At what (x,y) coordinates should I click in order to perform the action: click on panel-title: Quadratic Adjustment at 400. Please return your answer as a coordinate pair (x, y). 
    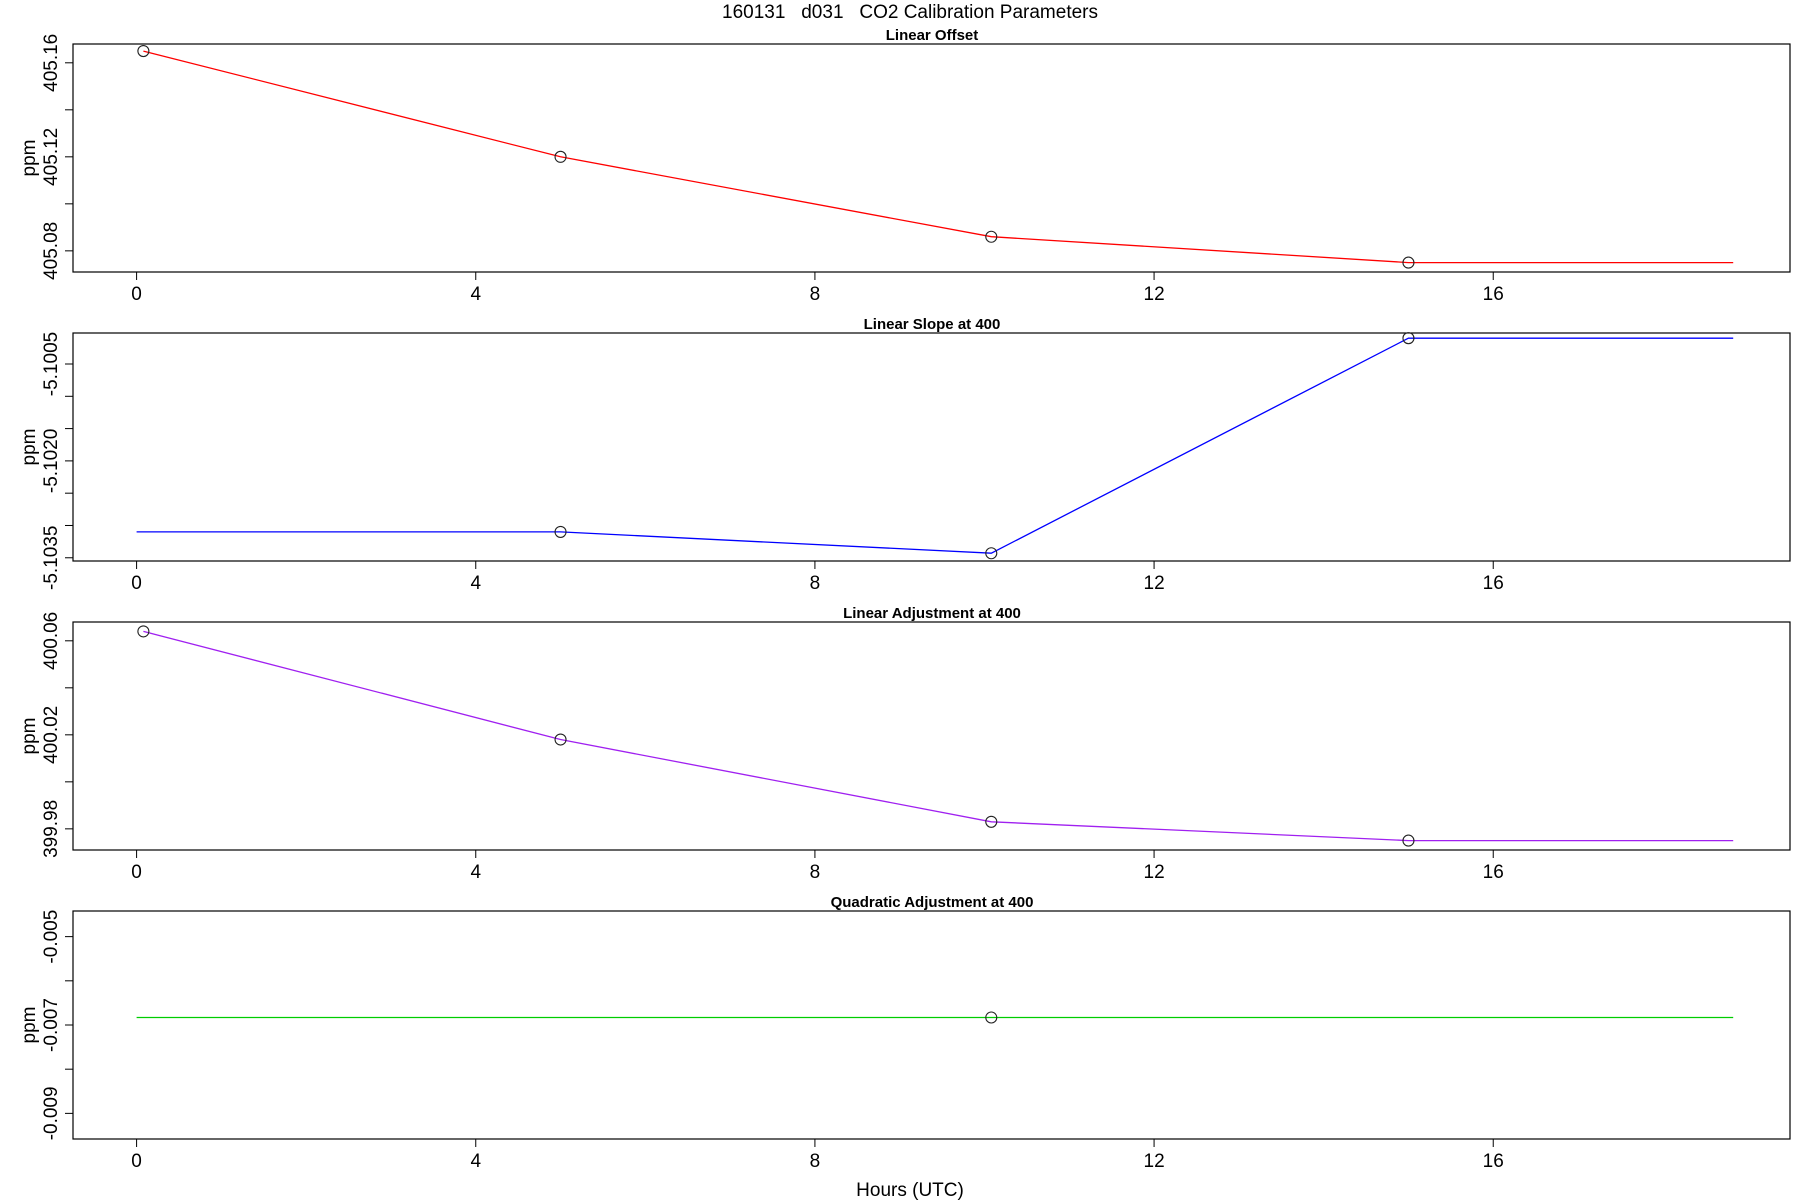
    Looking at the image, I should click on (932, 902).